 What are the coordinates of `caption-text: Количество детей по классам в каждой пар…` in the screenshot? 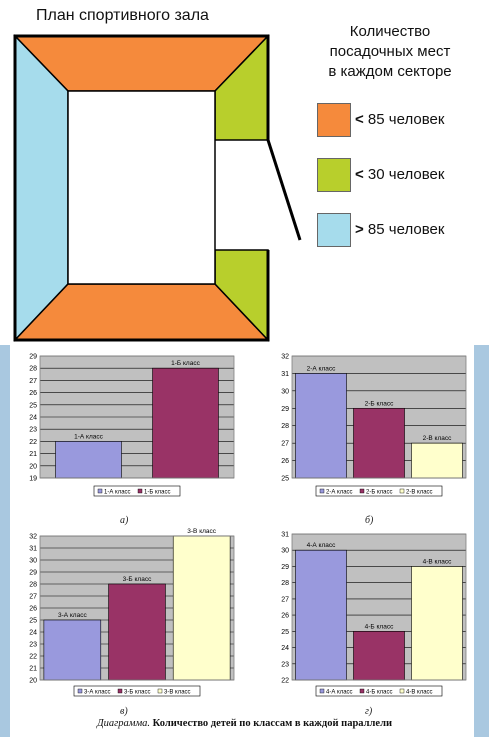 It's located at (271, 723).